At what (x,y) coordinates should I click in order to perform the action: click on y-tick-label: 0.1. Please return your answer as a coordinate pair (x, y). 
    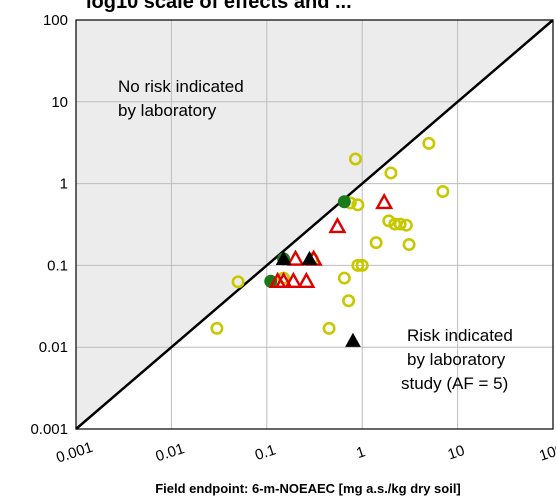
    Looking at the image, I should click on (57, 265).